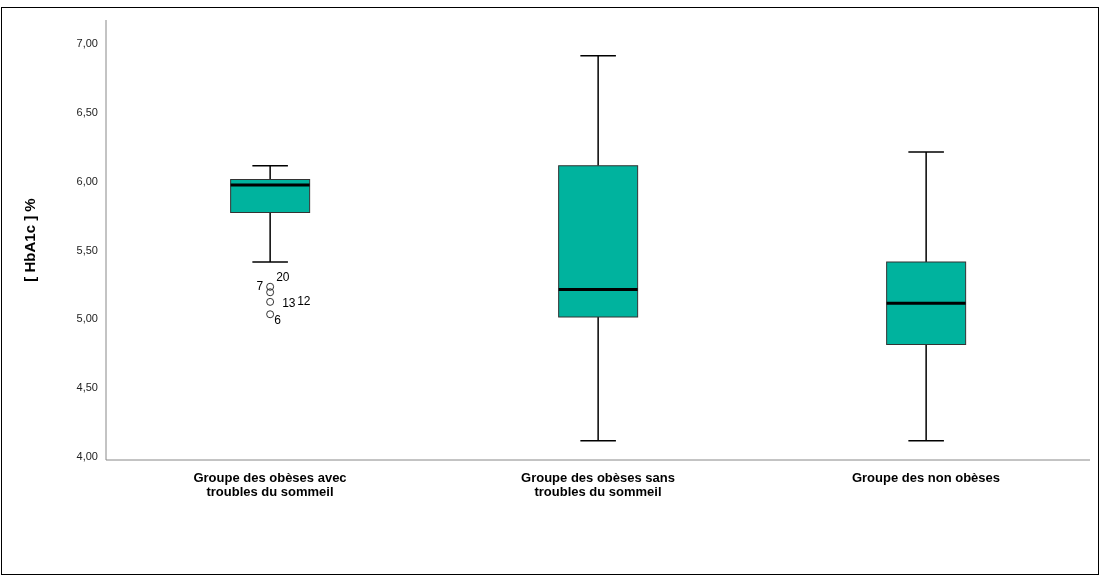 This screenshot has width=1104, height=580. I want to click on x-tick-label: Groupe des obèses sans troubles du sommeil, so click(598, 484).